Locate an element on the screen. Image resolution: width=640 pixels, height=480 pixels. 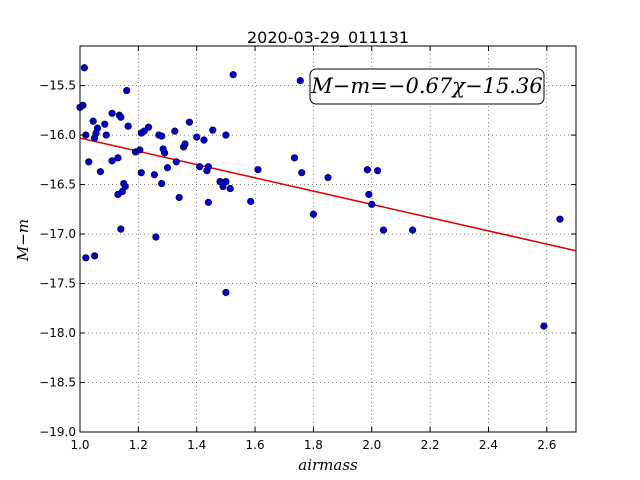
equation-annotation: M−m=−0.67χ−15.36 is located at coordinates (427, 86).